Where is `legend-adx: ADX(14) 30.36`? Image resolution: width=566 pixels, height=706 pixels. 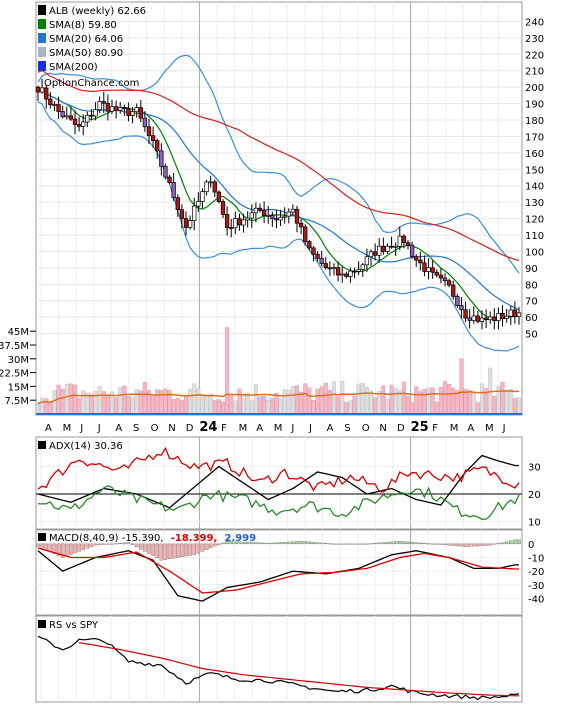
legend-adx: ADX(14) 30.36 is located at coordinates (86, 446).